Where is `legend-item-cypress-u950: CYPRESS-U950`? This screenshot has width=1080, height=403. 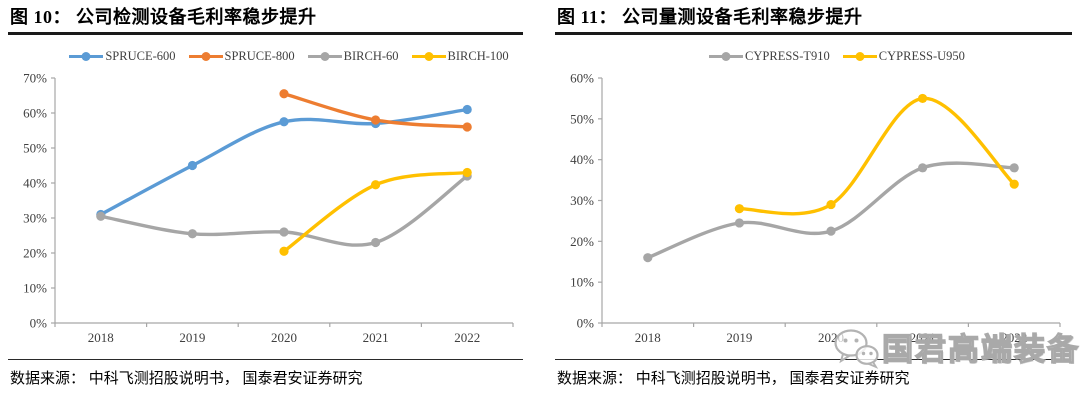
legend-item-cypress-u950: CYPRESS-U950 is located at coordinates (903, 56).